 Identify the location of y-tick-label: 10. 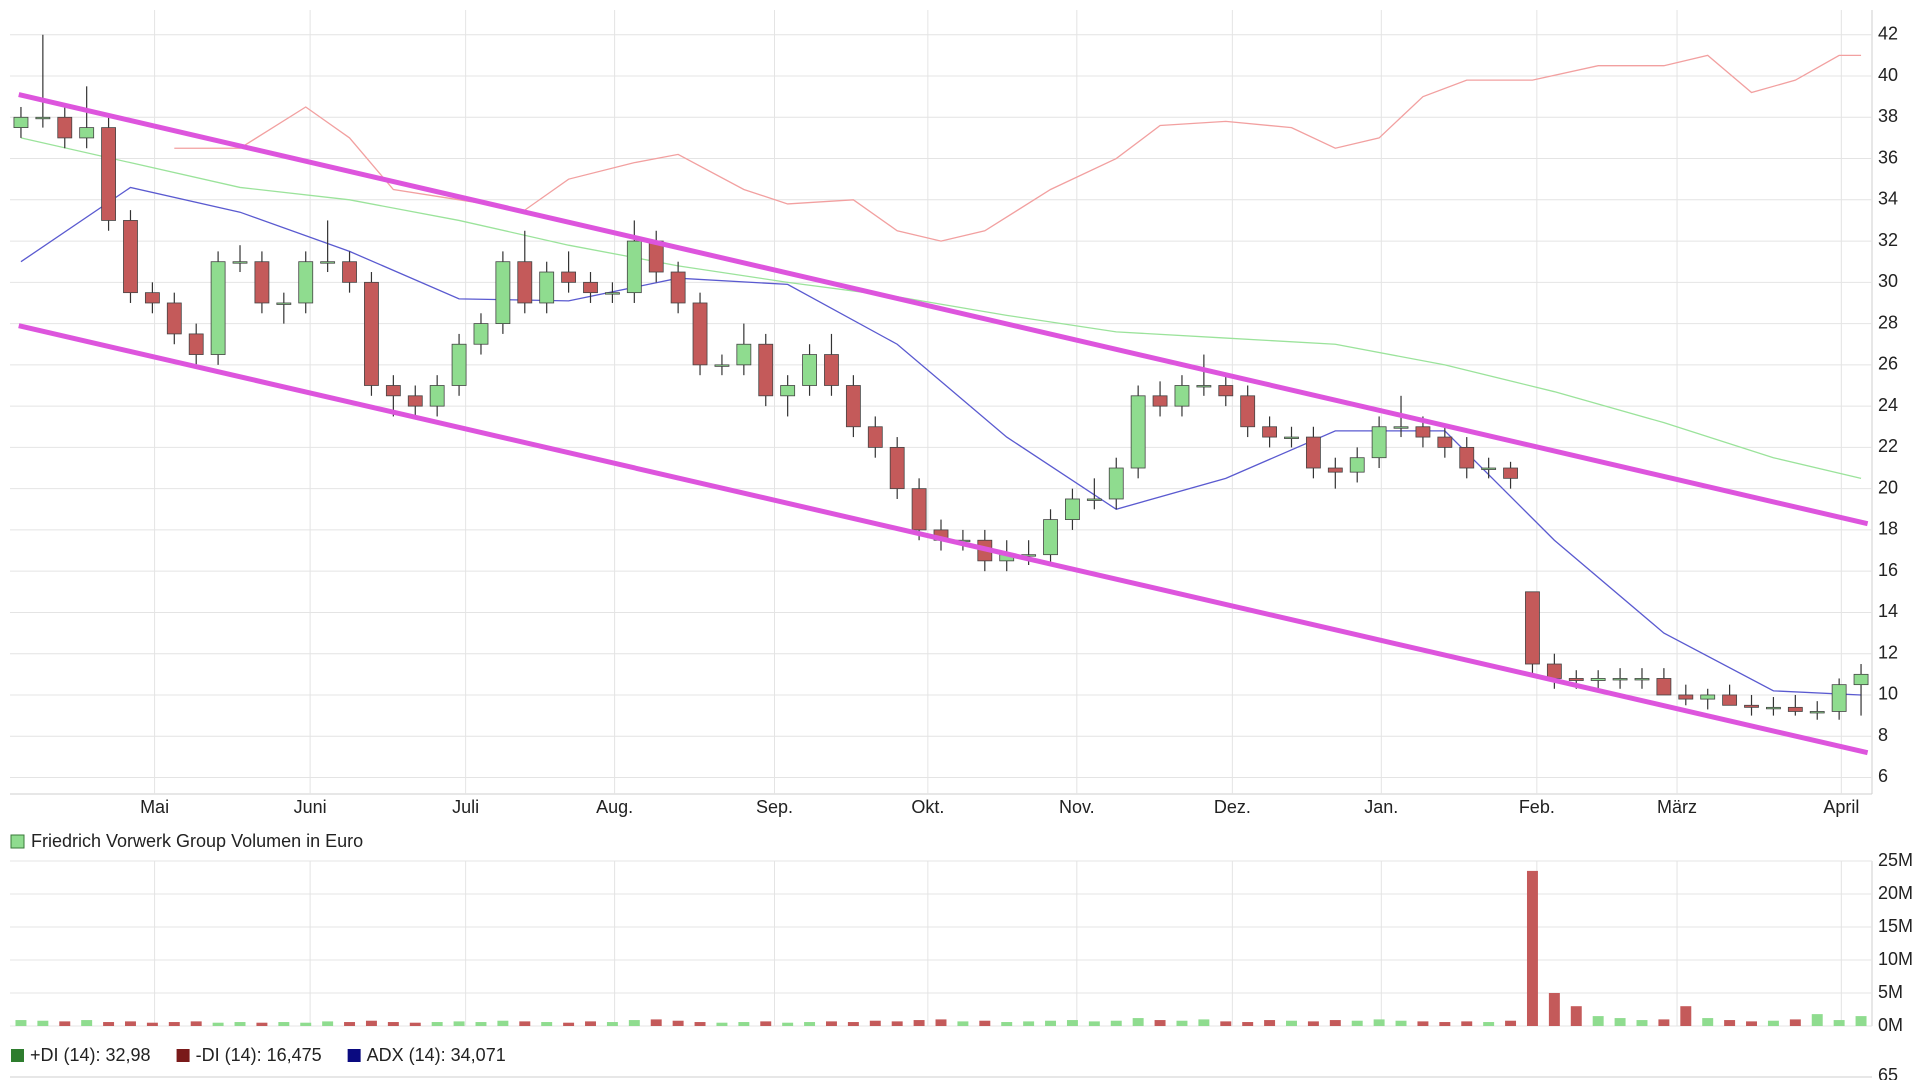
(1888, 694).